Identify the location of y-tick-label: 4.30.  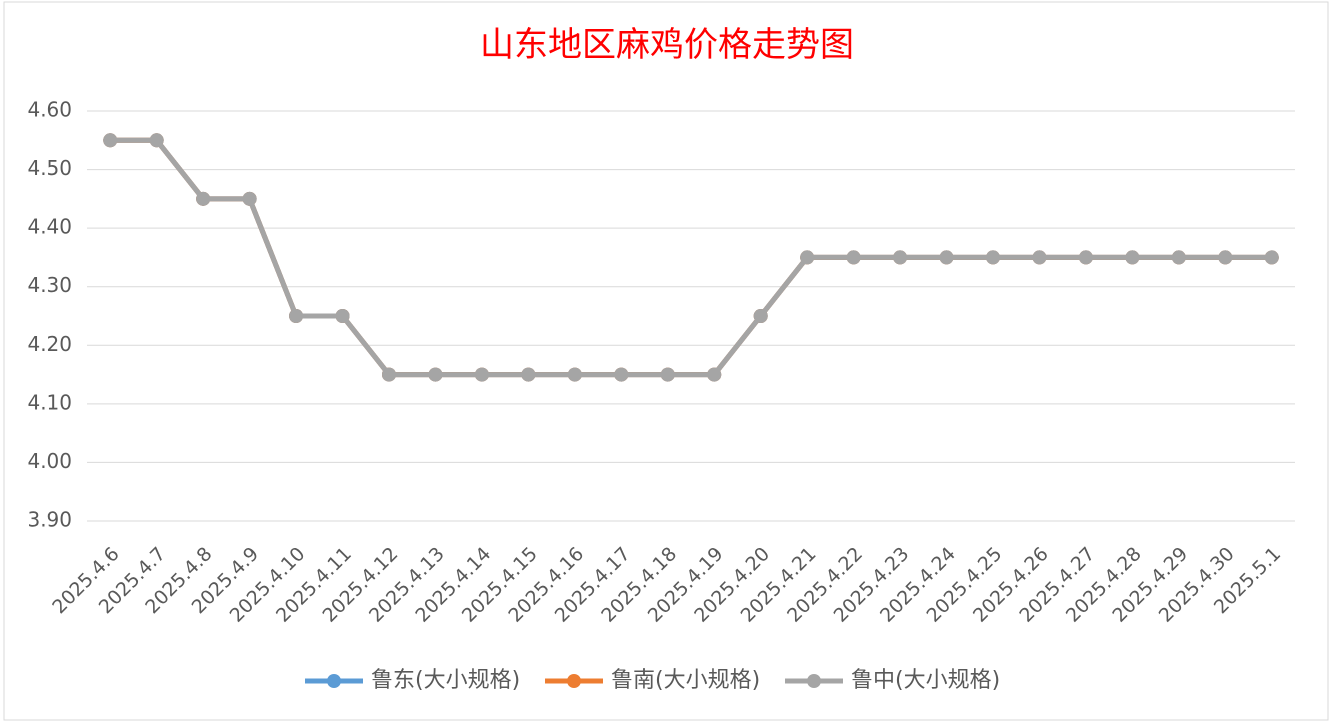
(49, 285).